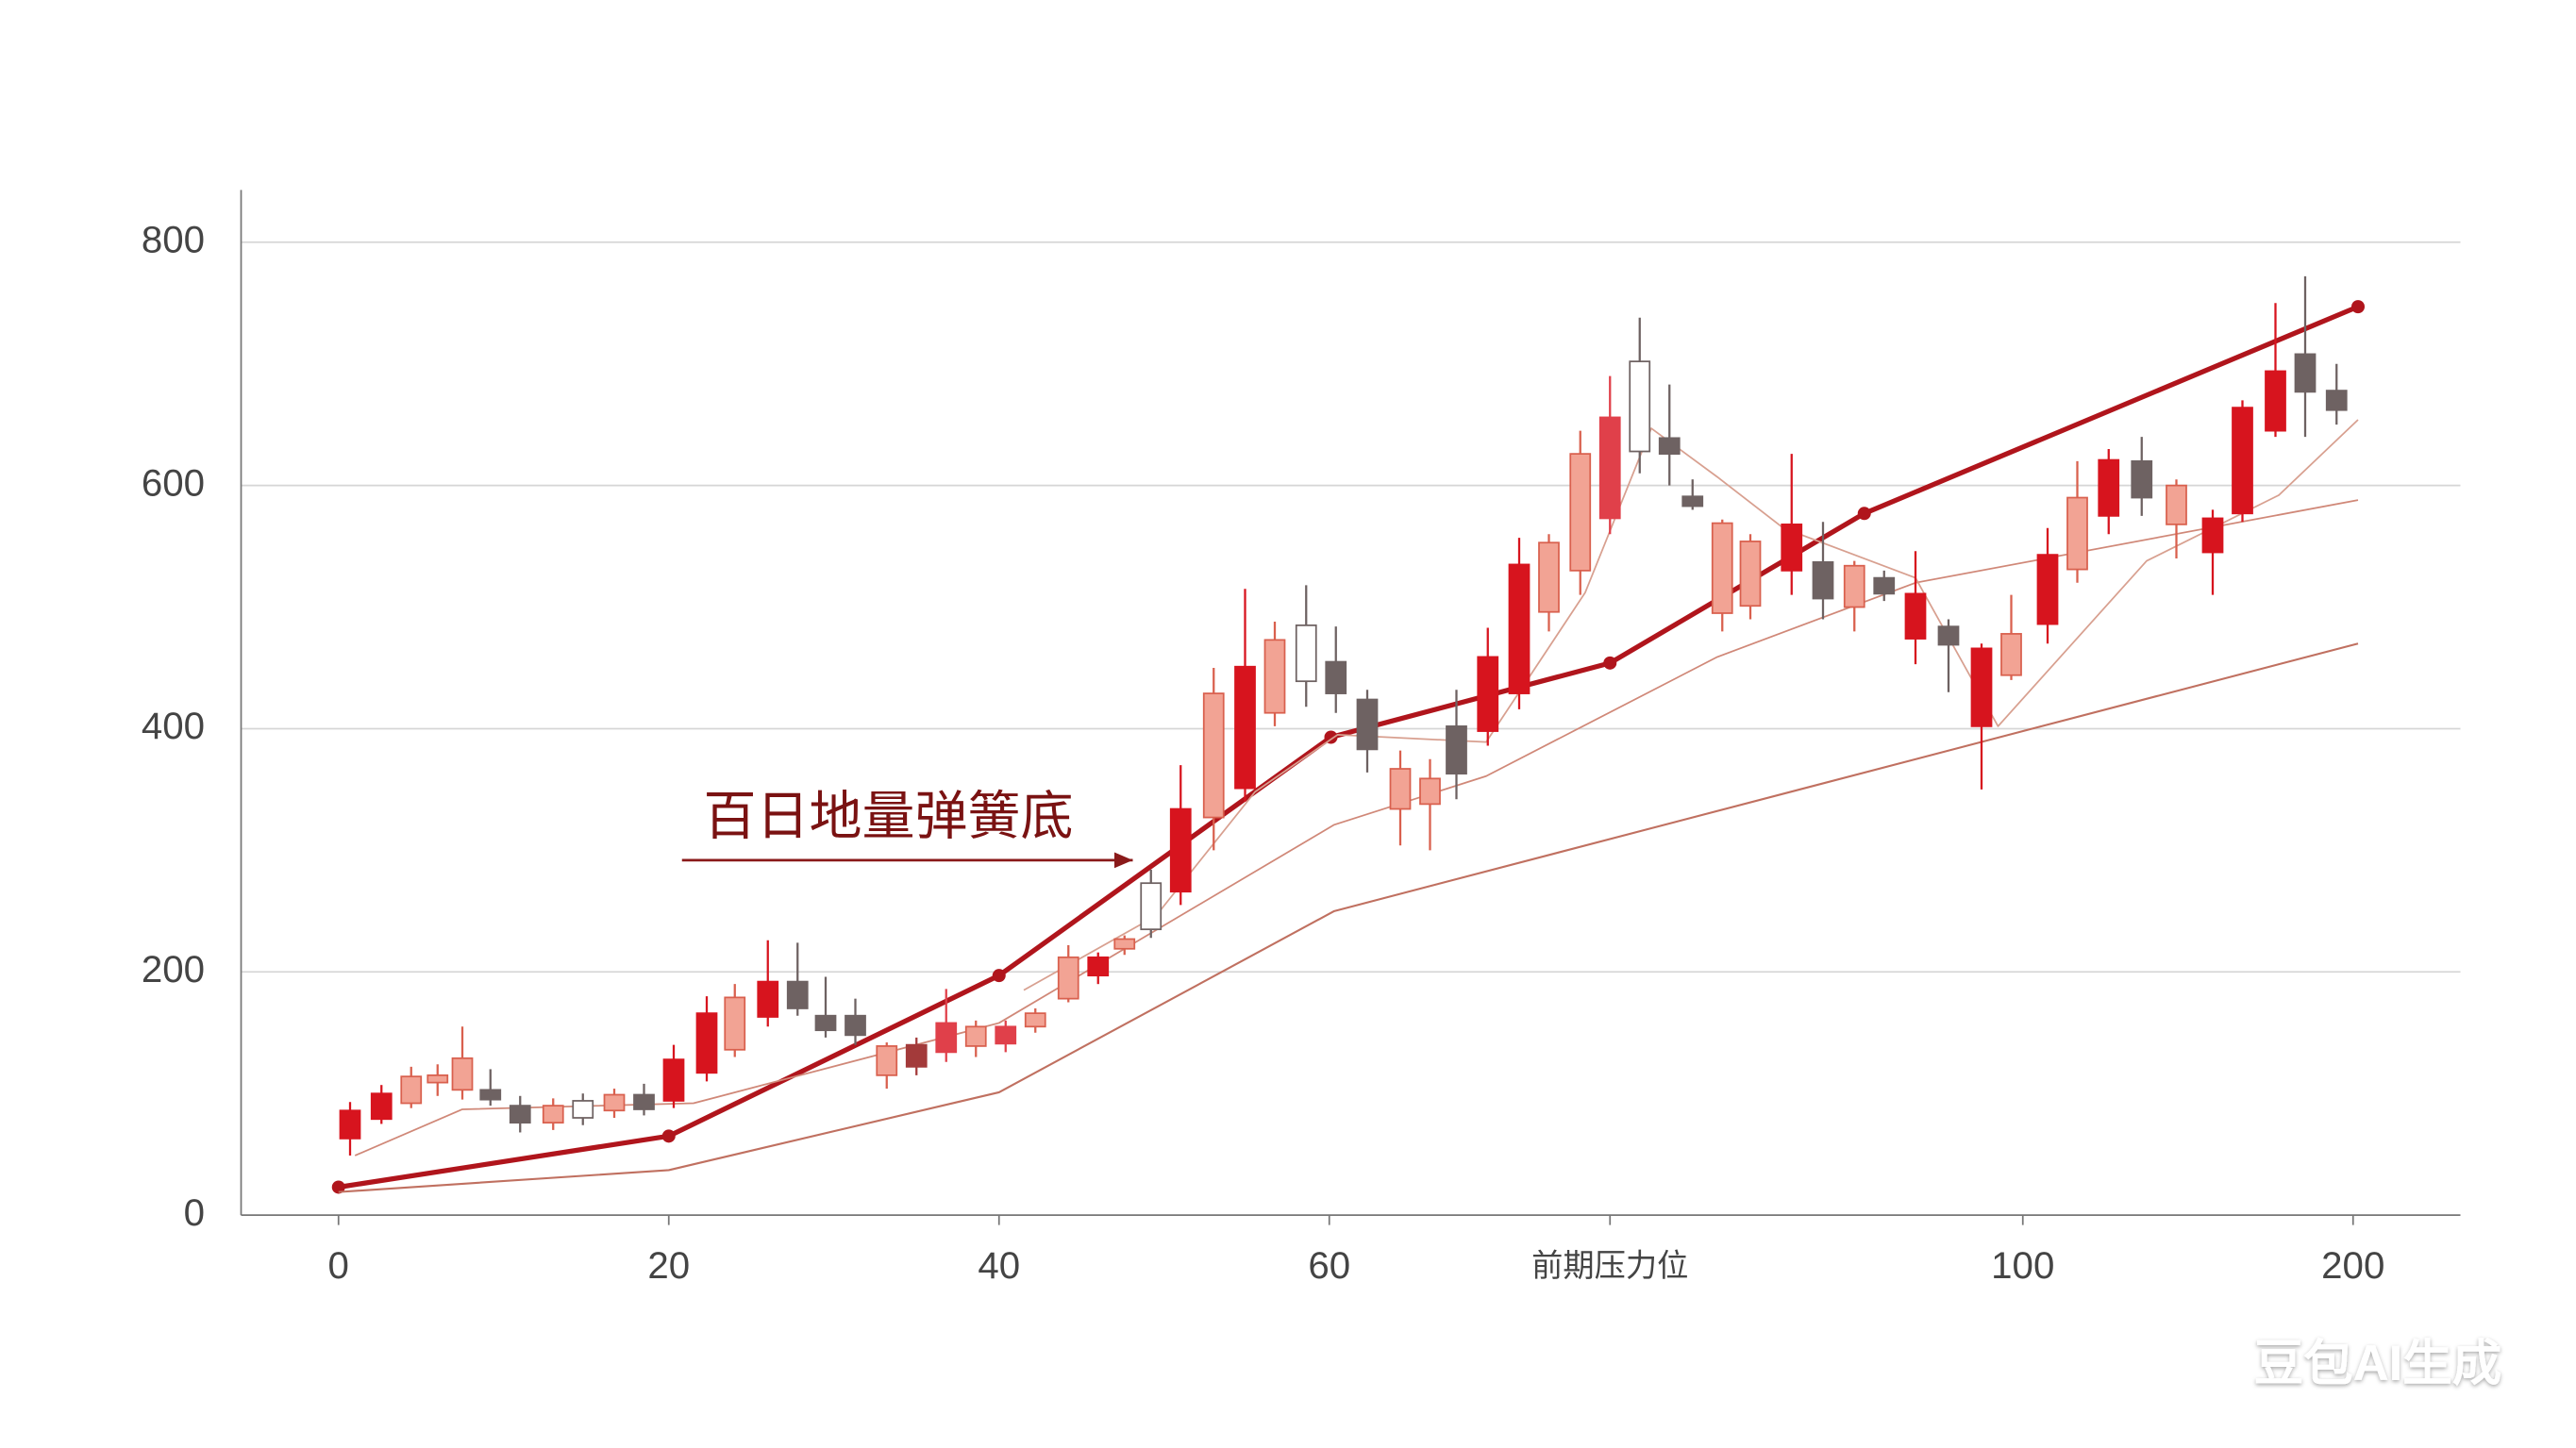 This screenshot has width=2576, height=1448. I want to click on y-tick-label: 600, so click(173, 482).